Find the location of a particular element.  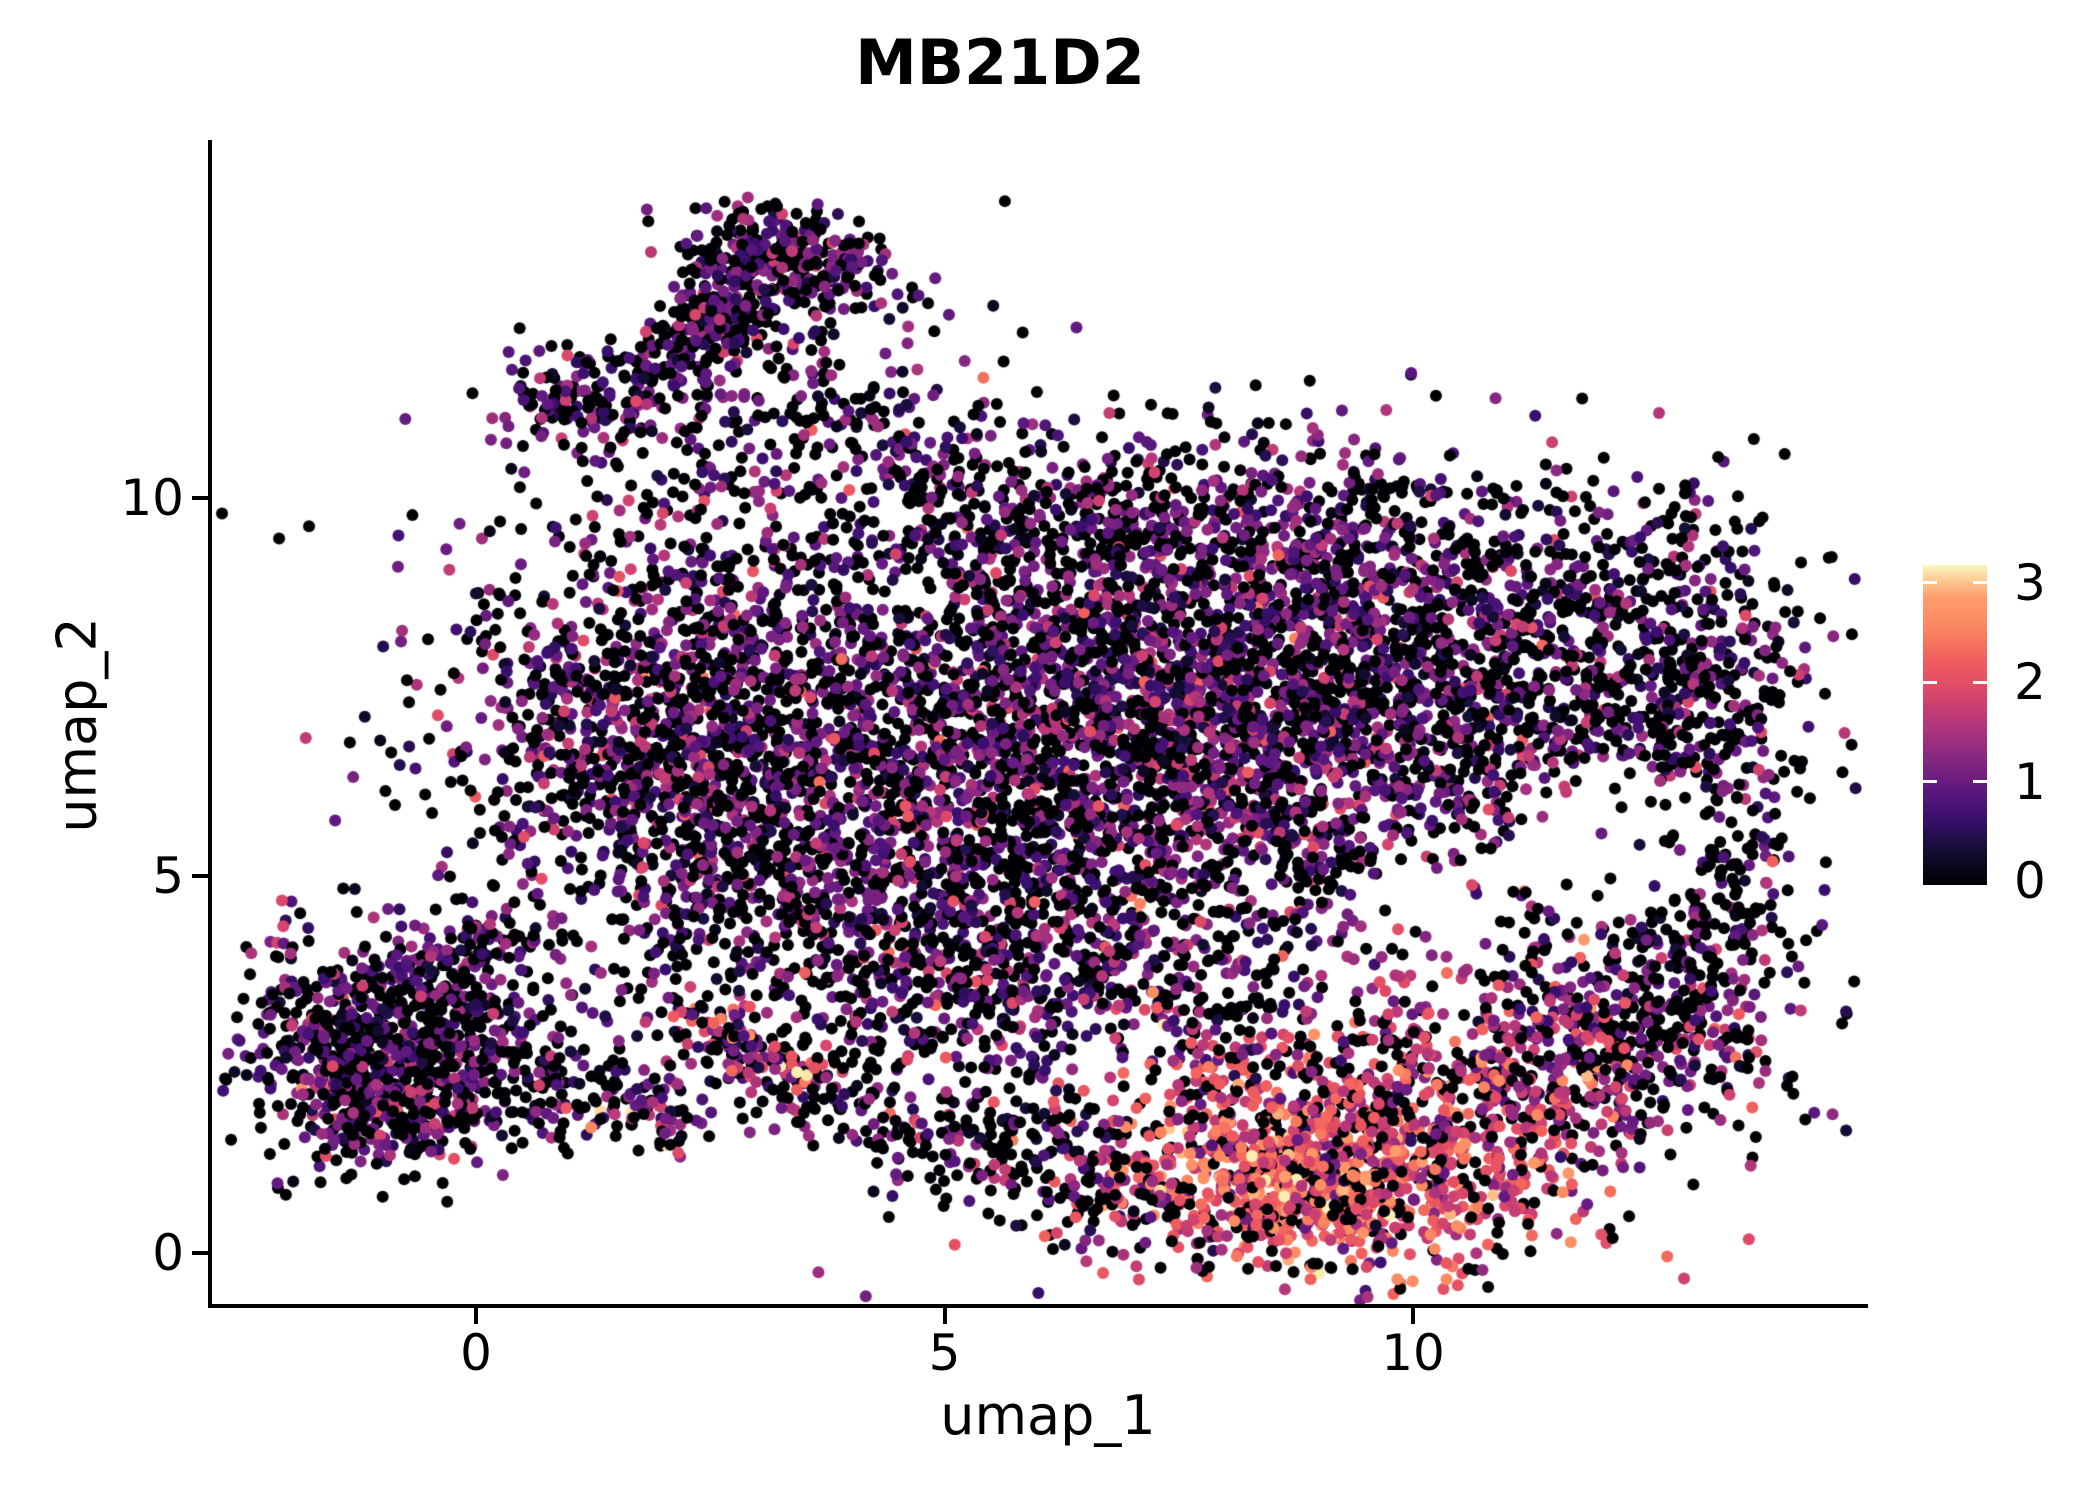

y-axis-label: umap_2 is located at coordinates (77, 725).